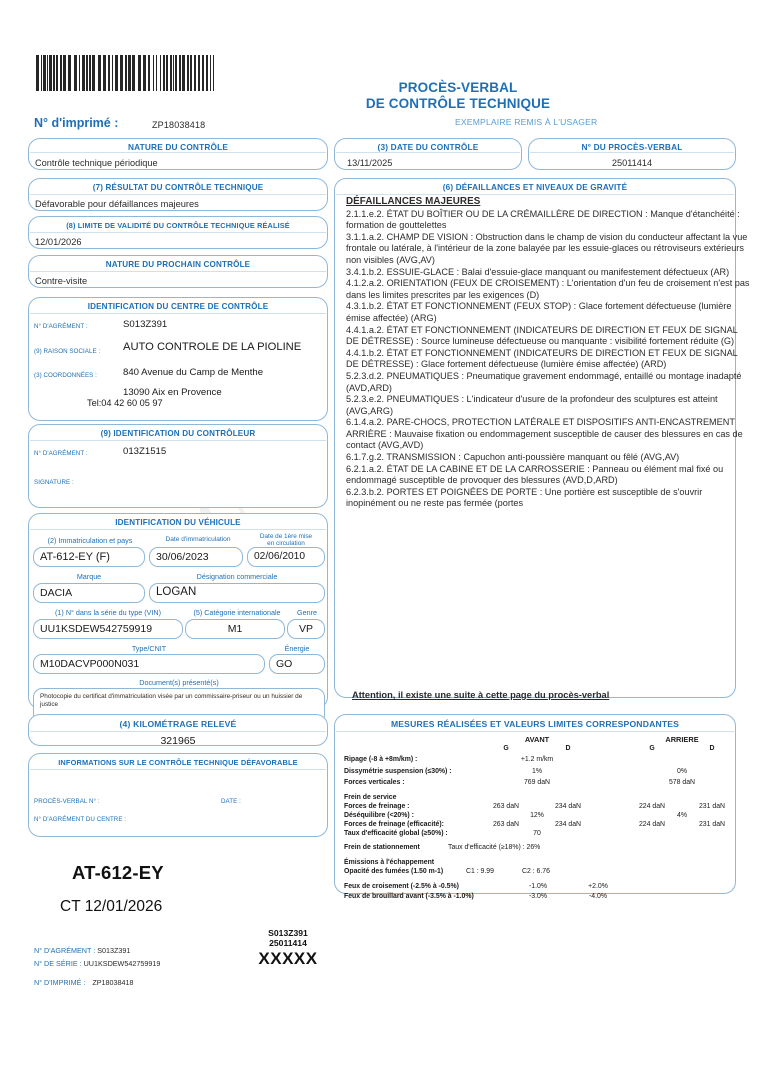  I want to click on resultat-caption: (7) RÉSULTAT DU CONTRÔLE TECHNIQUE, so click(178, 187).